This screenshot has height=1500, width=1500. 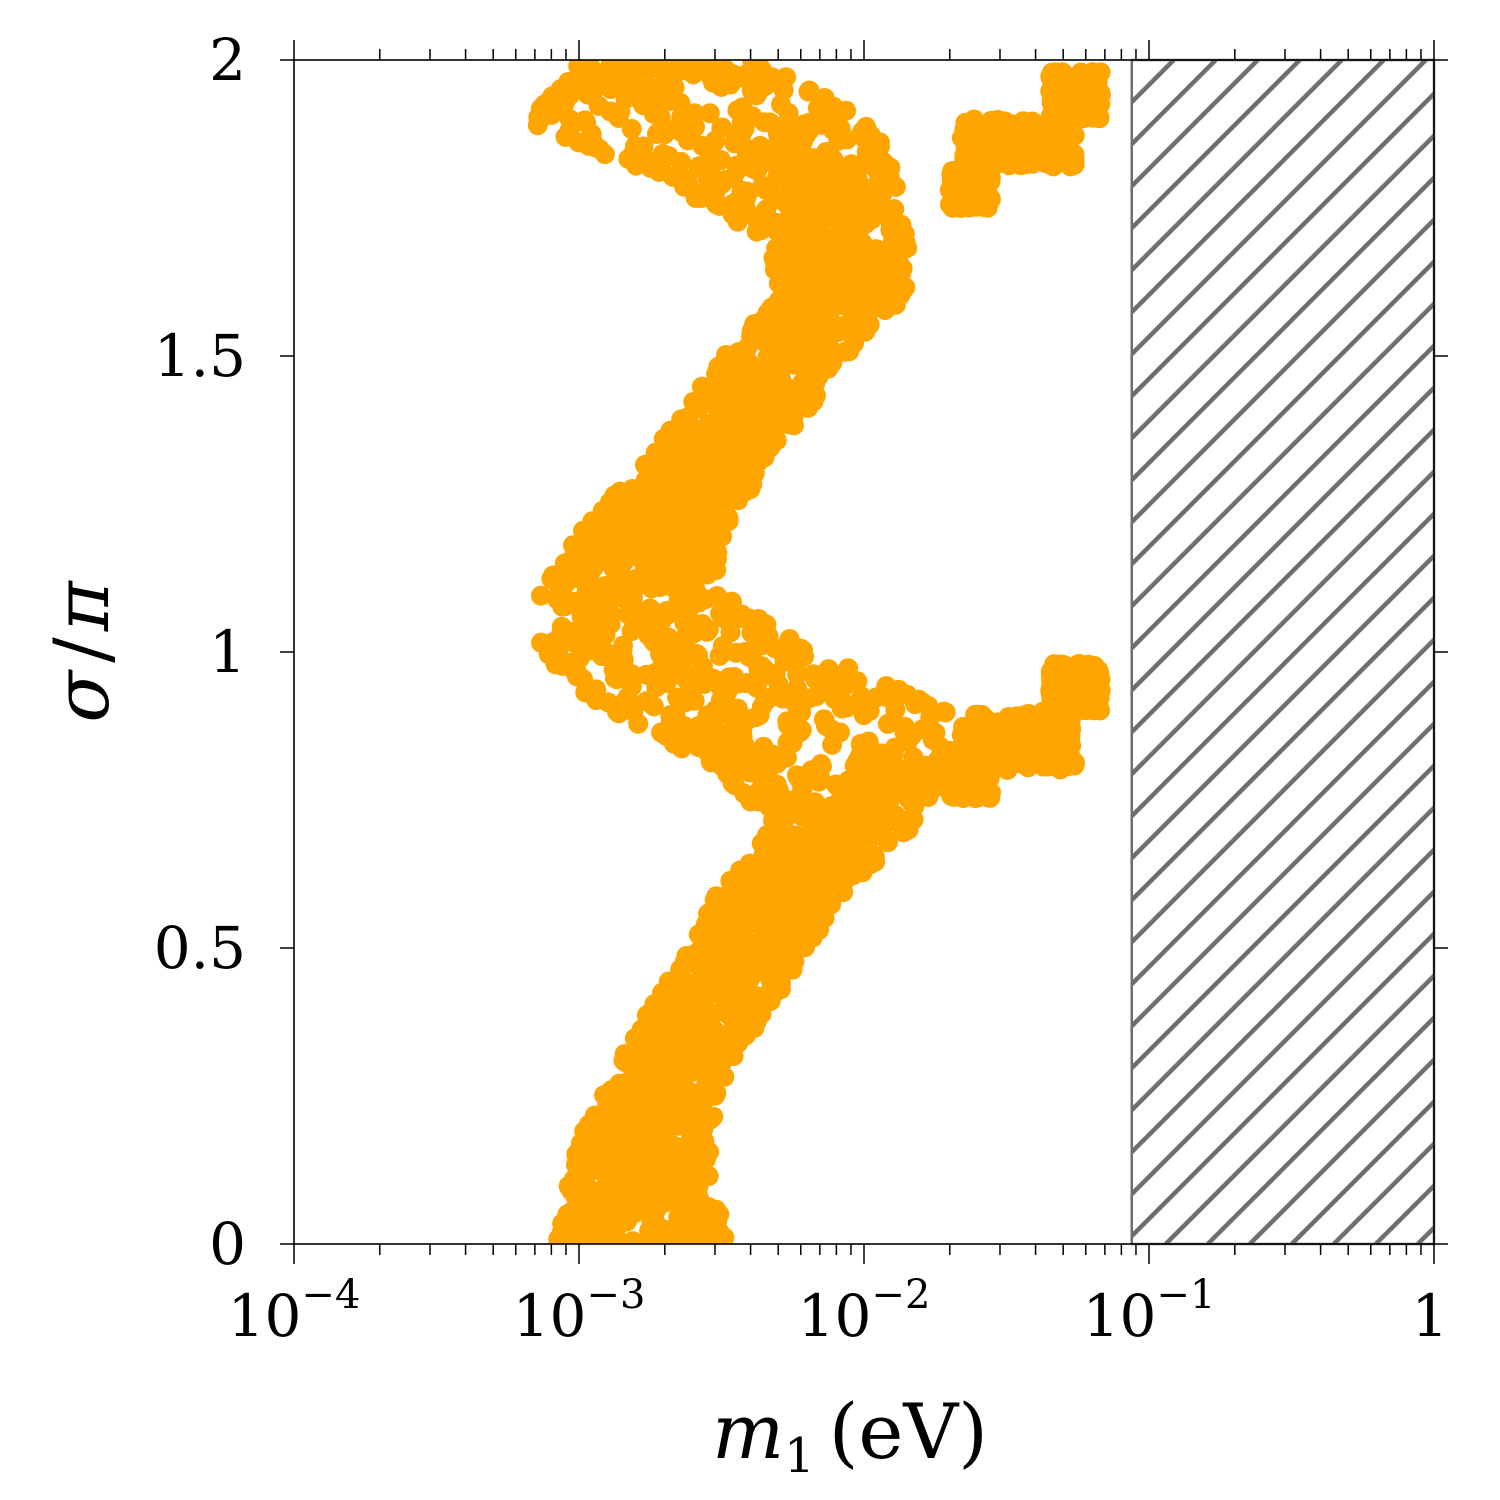 What do you see at coordinates (265, 1316) in the screenshot?
I see `x-tick-label-base: 10` at bounding box center [265, 1316].